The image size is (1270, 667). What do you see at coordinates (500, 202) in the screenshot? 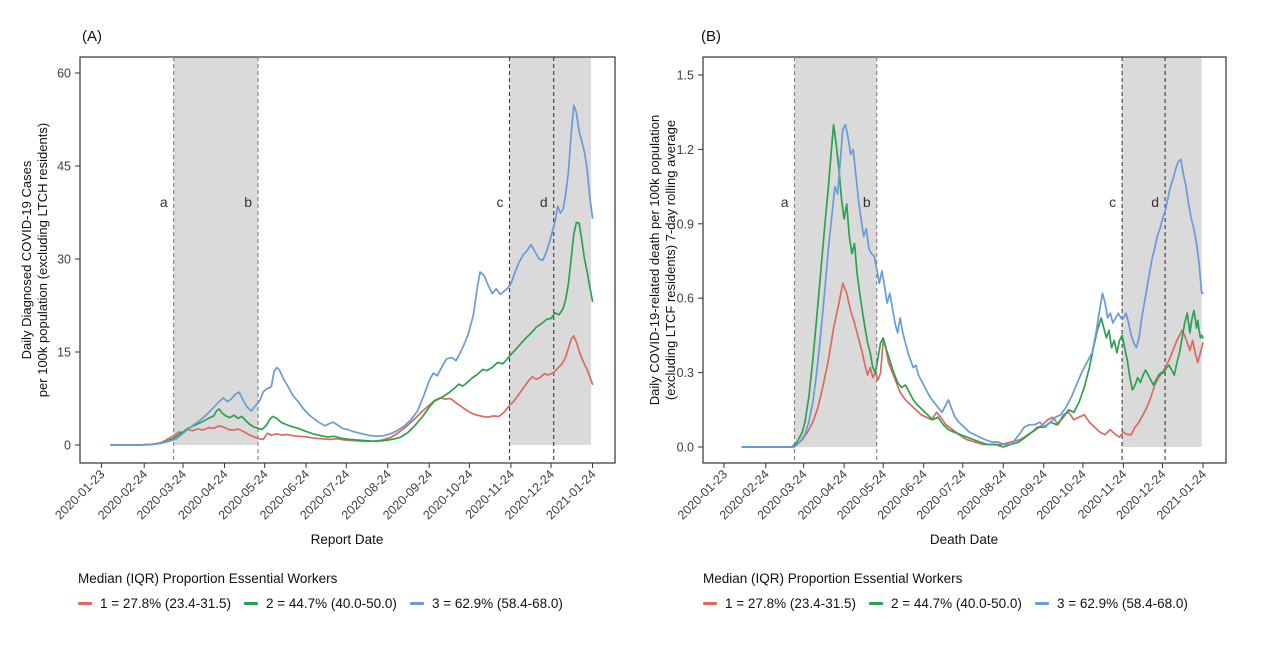
I see `panel-a-vline-label-c: c` at bounding box center [500, 202].